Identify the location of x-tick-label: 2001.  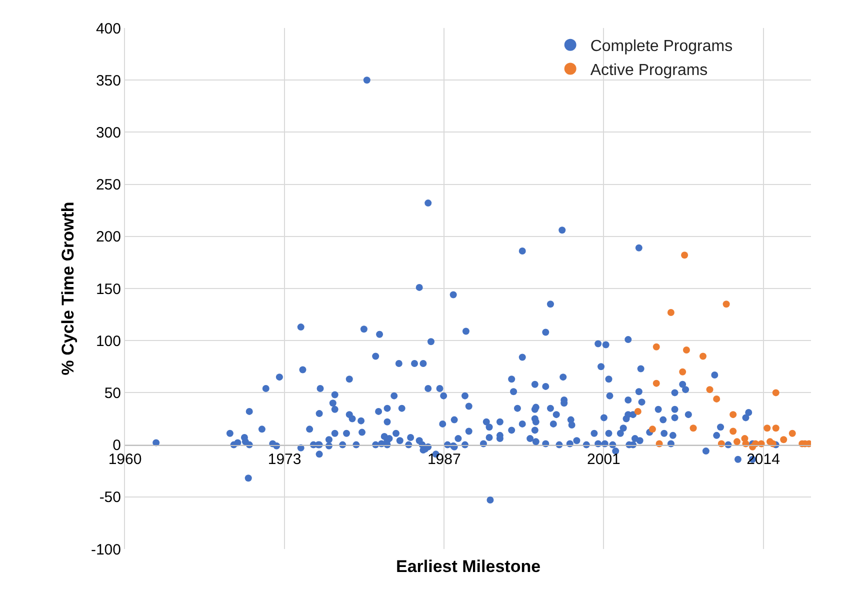
(603, 459).